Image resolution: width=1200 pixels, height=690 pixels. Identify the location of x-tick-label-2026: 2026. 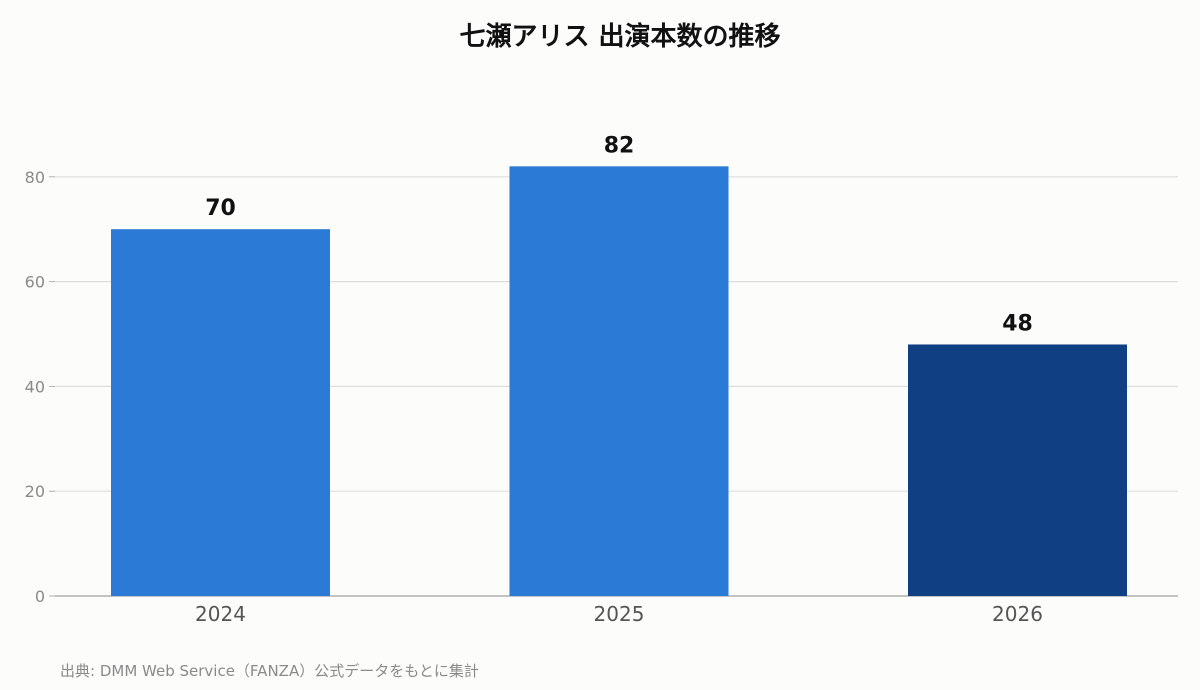
(1017, 614).